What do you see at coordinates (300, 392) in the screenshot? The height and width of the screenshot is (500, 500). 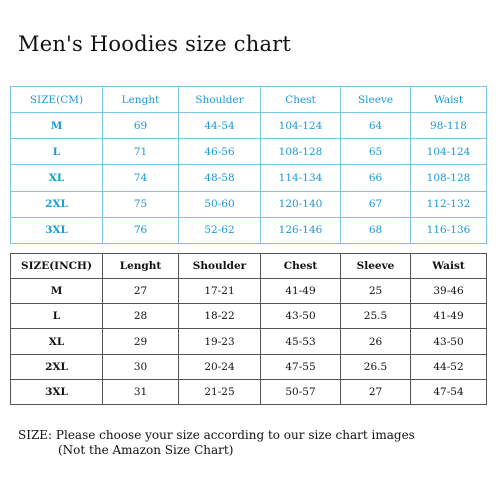 I see `table-cell: 50-57` at bounding box center [300, 392].